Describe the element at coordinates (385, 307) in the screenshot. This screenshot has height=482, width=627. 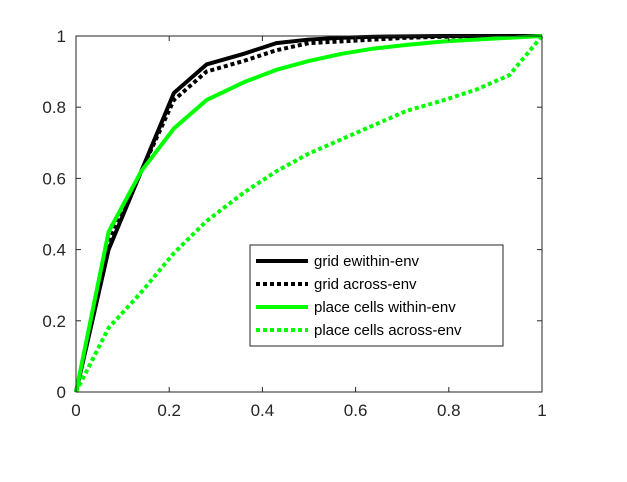
I see `legend-label-place-cells-within-env: place cells within-env` at that location.